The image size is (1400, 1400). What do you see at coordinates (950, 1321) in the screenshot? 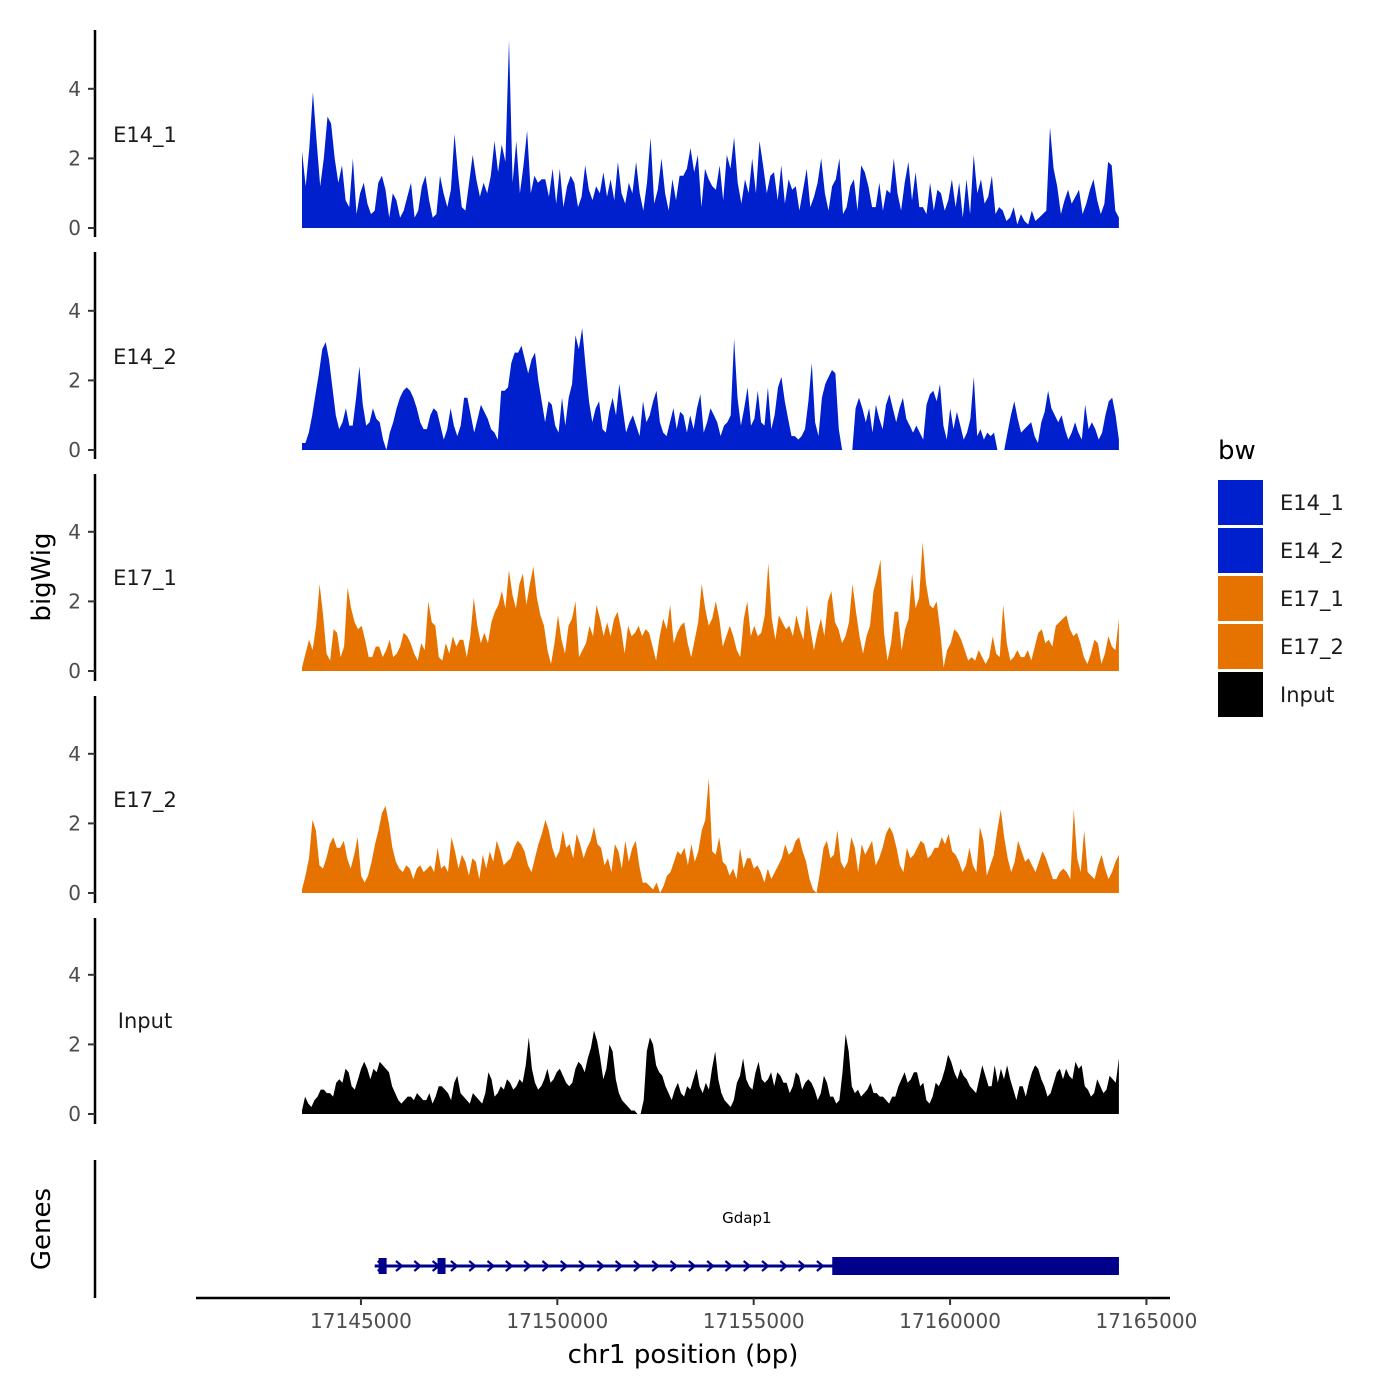
I see `x-tick-label: 17160000` at bounding box center [950, 1321].